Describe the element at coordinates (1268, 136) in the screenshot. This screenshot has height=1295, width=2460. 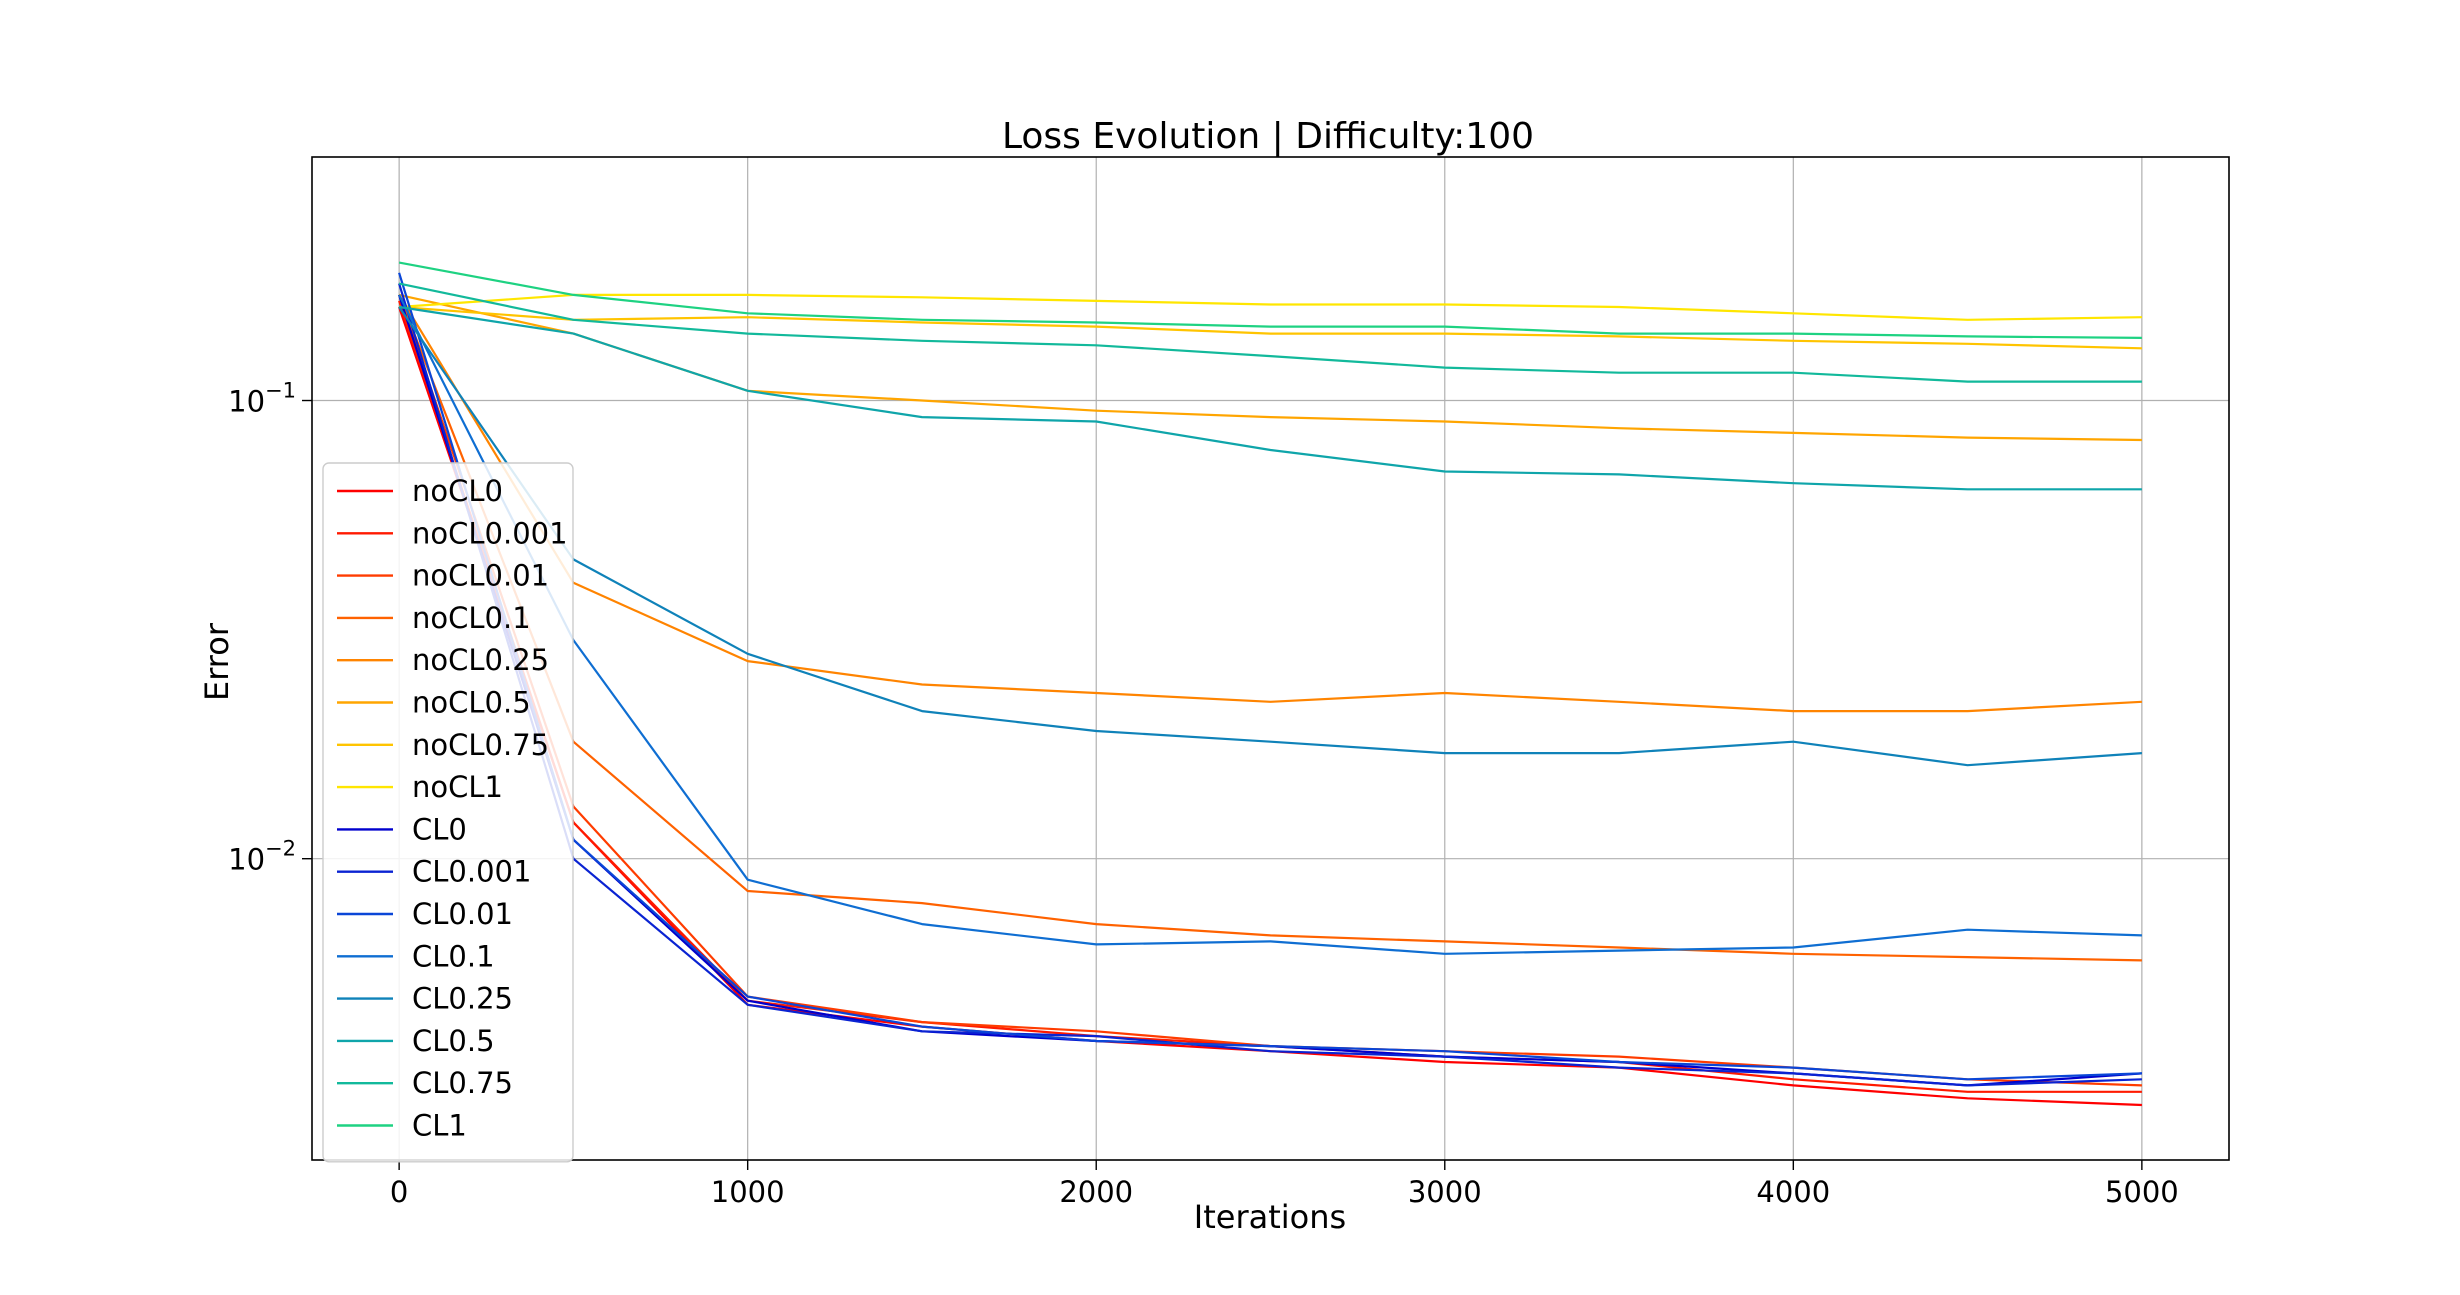
I see `chart-title: Loss Evolution | Difficulty:100` at that location.